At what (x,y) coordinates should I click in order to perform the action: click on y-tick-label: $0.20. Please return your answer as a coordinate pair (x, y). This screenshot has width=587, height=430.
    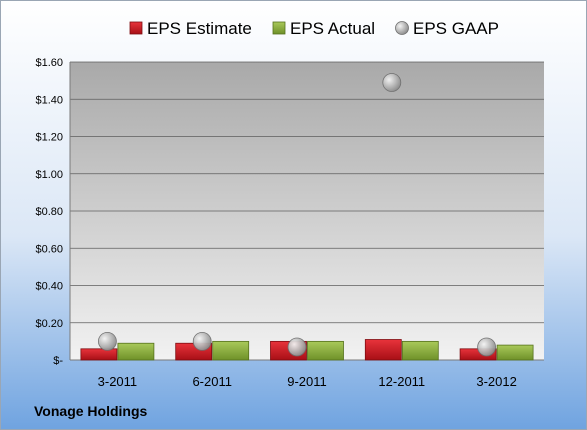
    Looking at the image, I should click on (49, 324).